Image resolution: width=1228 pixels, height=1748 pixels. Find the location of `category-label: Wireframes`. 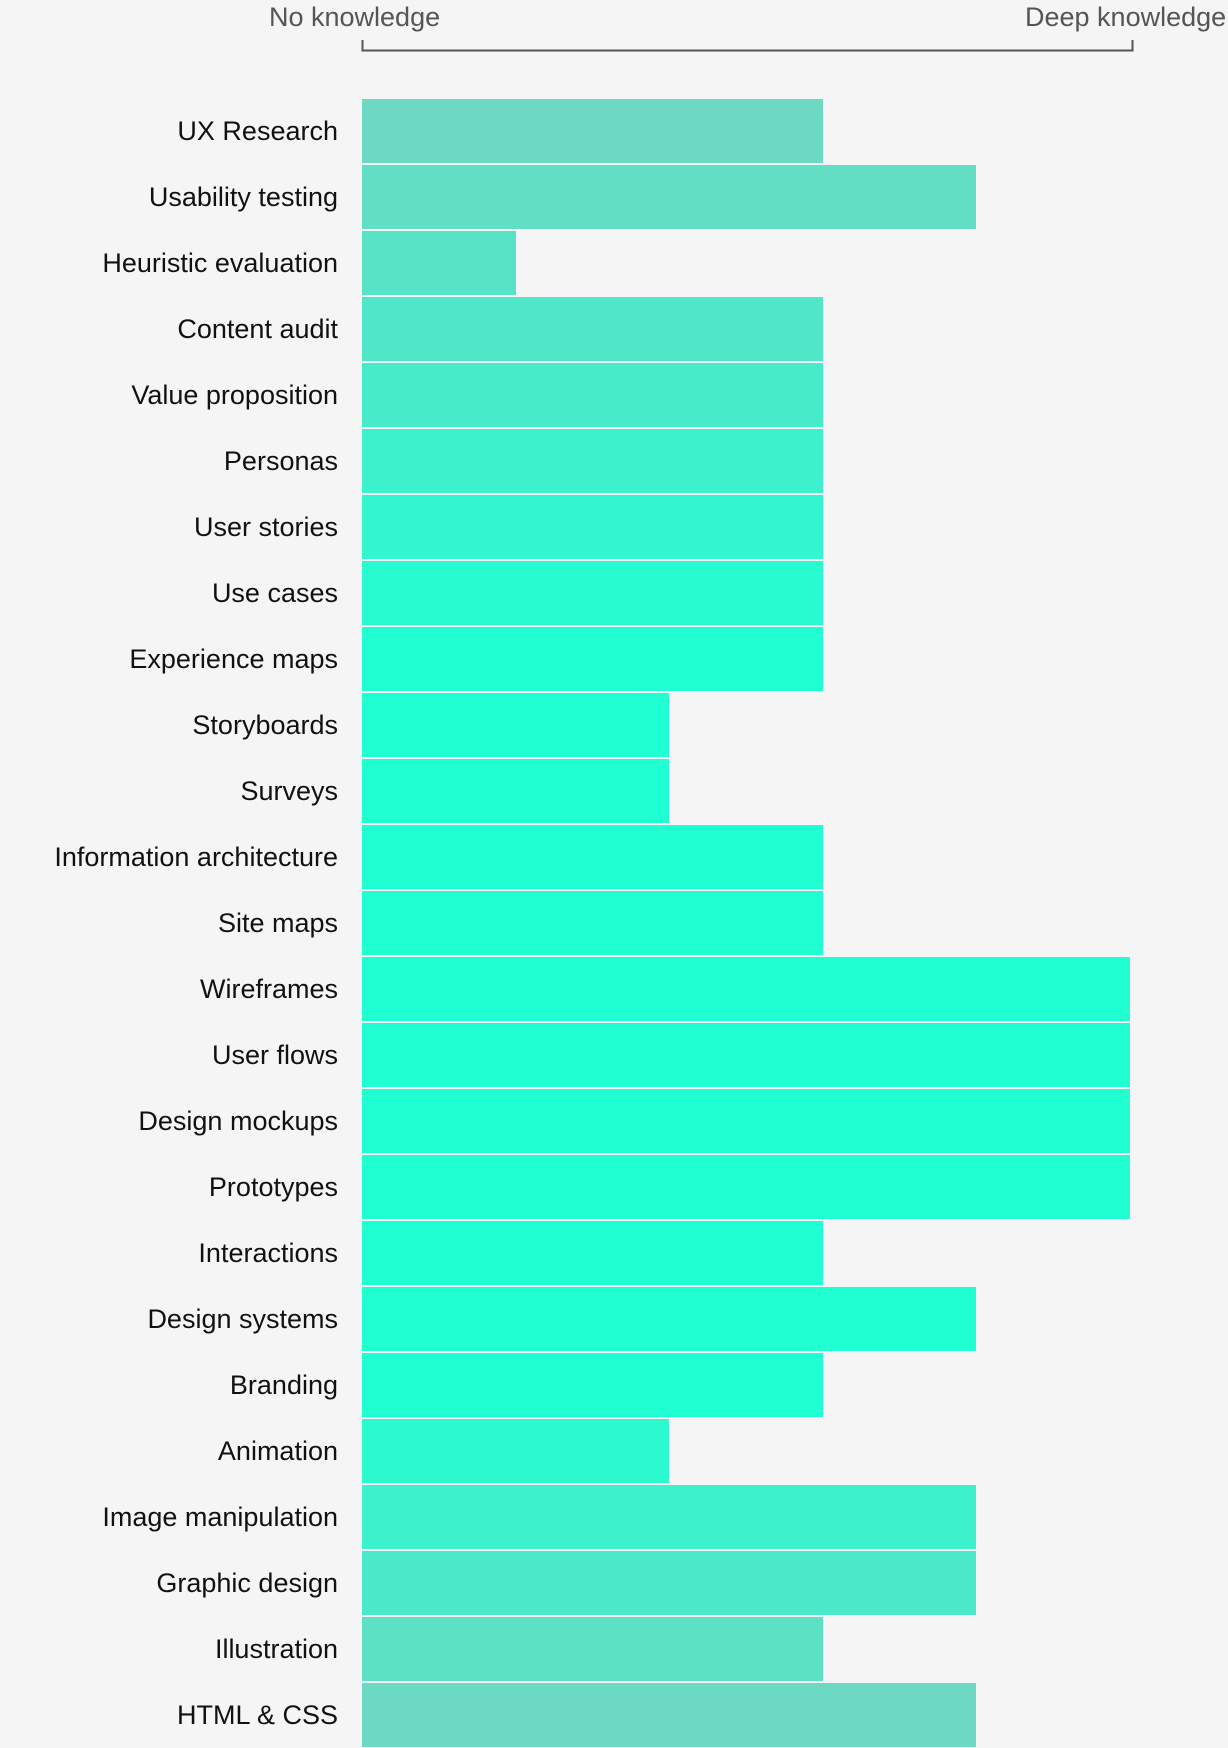

category-label: Wireframes is located at coordinates (269, 989).